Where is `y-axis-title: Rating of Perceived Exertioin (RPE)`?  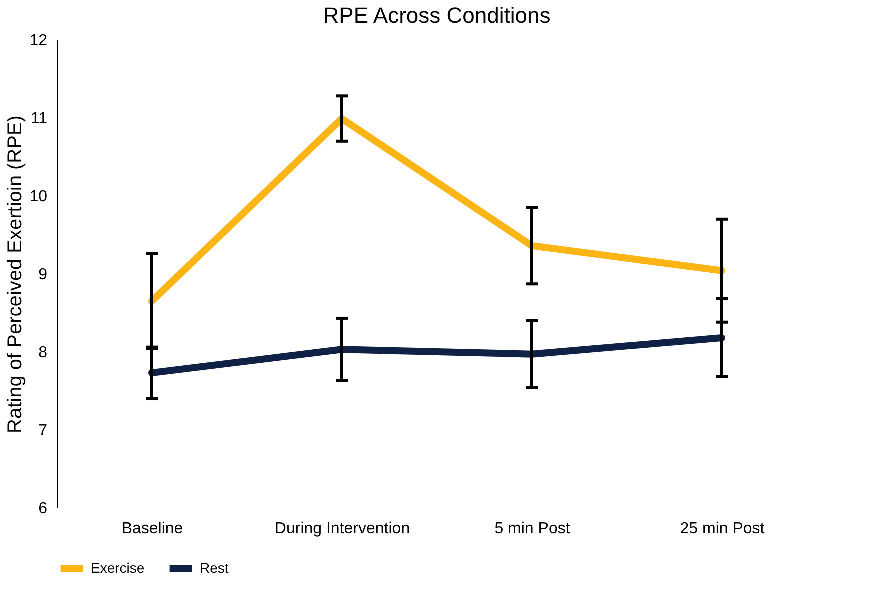 y-axis-title: Rating of Perceived Exertioin (RPE) is located at coordinates (15, 275).